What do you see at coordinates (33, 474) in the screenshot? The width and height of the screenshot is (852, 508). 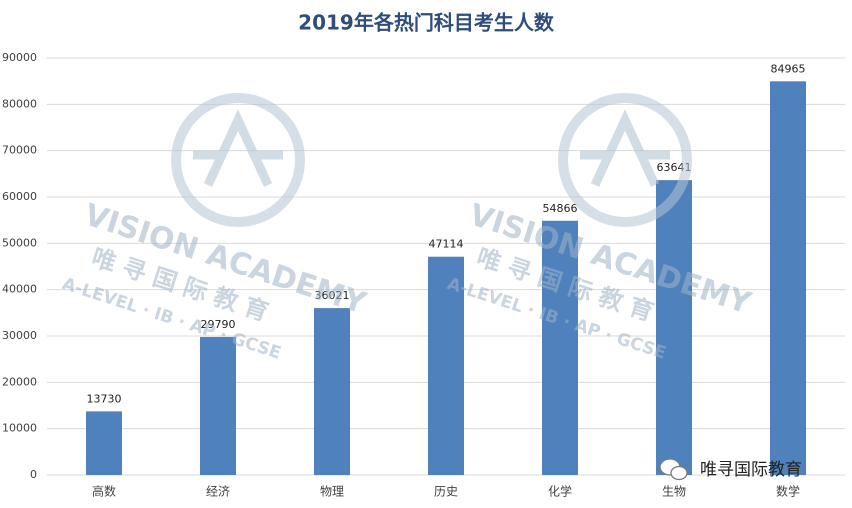 I see `y-tick-label: 0` at bounding box center [33, 474].